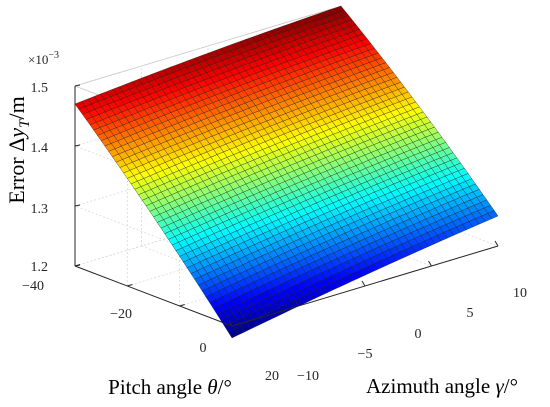  Describe the element at coordinates (170, 387) in the screenshot. I see `y-axis-title: Pitch angle θ/°` at that location.